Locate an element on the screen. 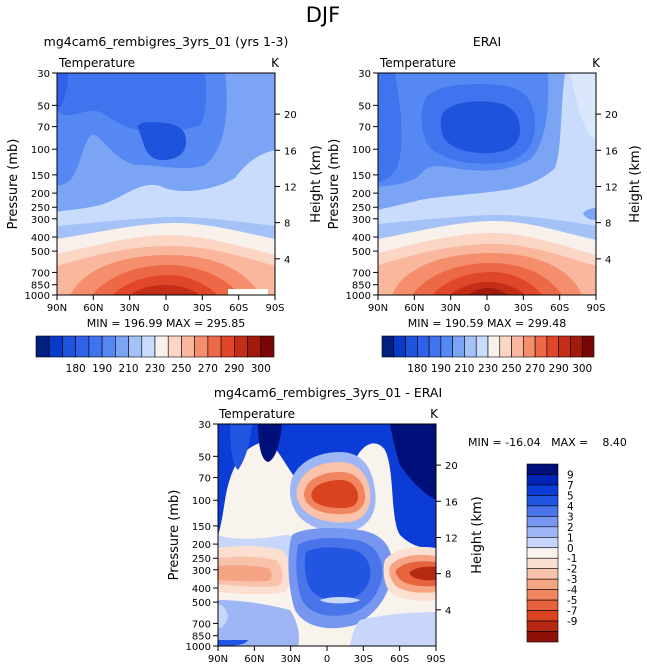 The height and width of the screenshot is (669, 647). colorbar-label: 180 is located at coordinates (417, 369).